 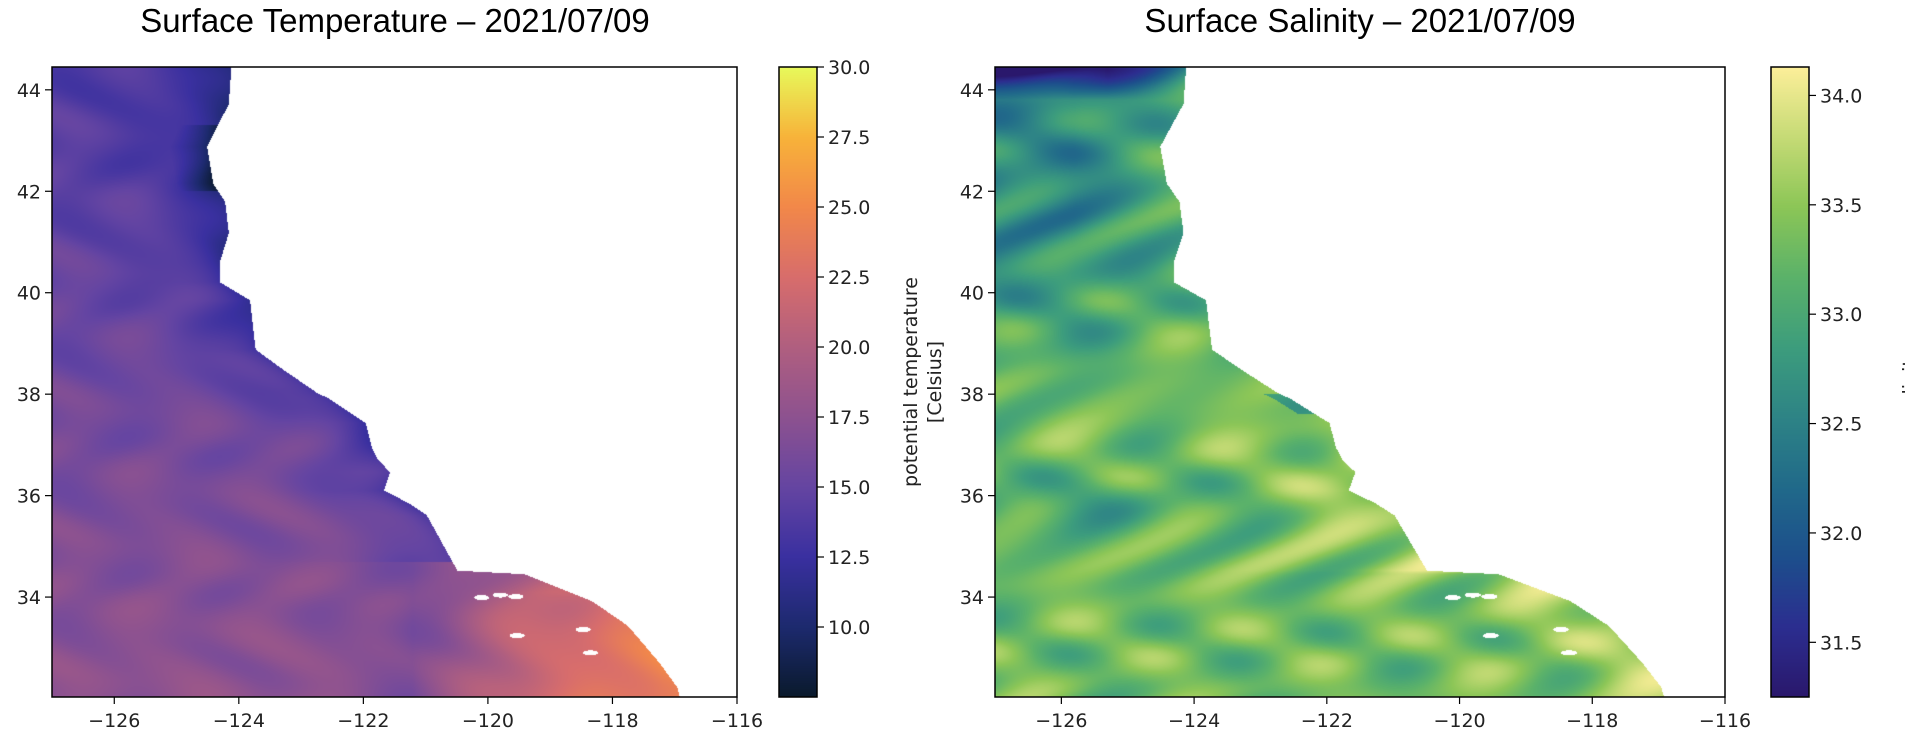 I want to click on colorbar-tick-label: 15.0, so click(x=849, y=488).